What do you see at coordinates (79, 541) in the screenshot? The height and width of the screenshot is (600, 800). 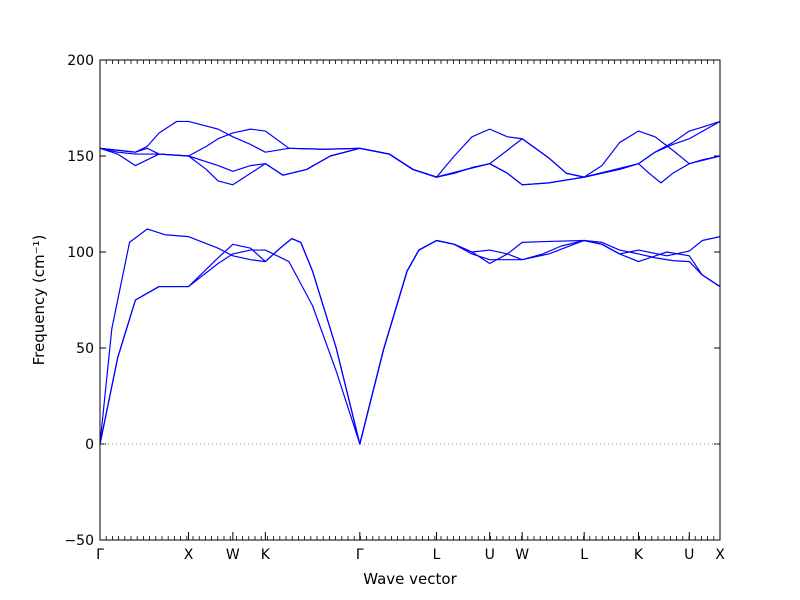 I see `y-tick-label: −50` at bounding box center [79, 541].